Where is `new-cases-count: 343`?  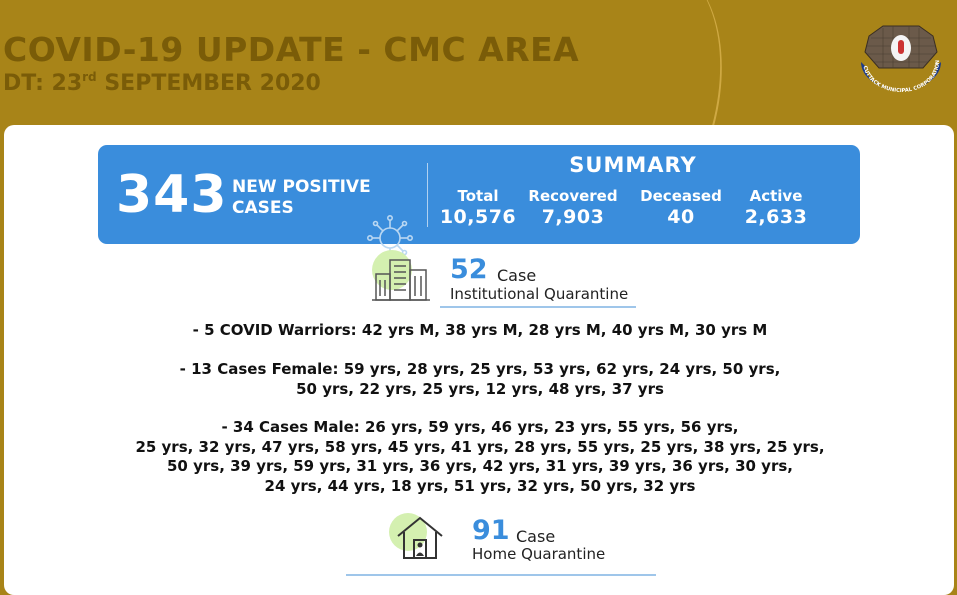
new-cases-count: 343 is located at coordinates (172, 195).